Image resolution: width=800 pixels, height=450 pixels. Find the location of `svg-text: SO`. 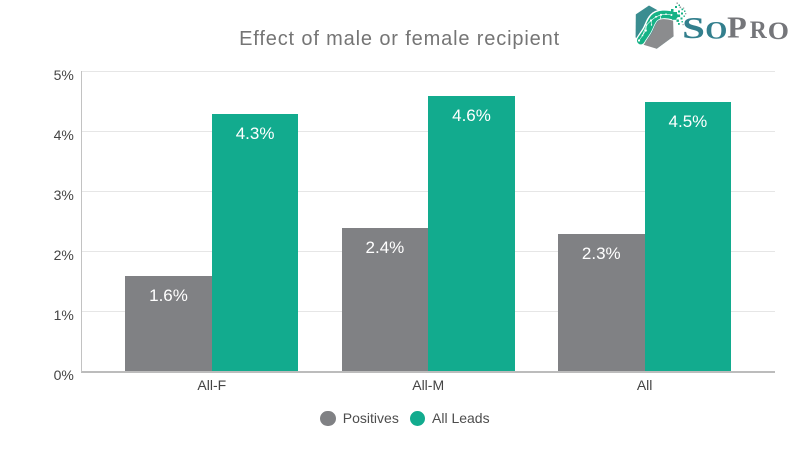

svg-text: SO is located at coordinates (704, 28).